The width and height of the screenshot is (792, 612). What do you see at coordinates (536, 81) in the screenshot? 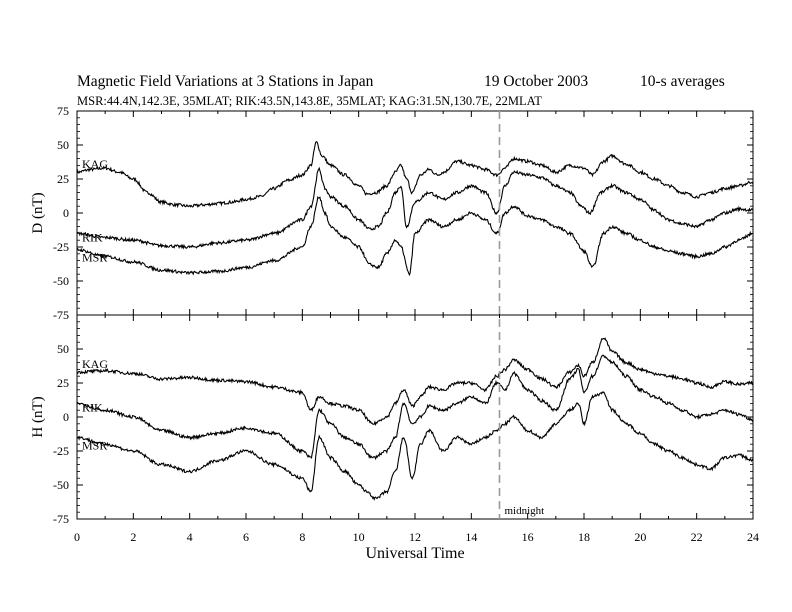
I see `chart-date: 19 October 2003` at bounding box center [536, 81].